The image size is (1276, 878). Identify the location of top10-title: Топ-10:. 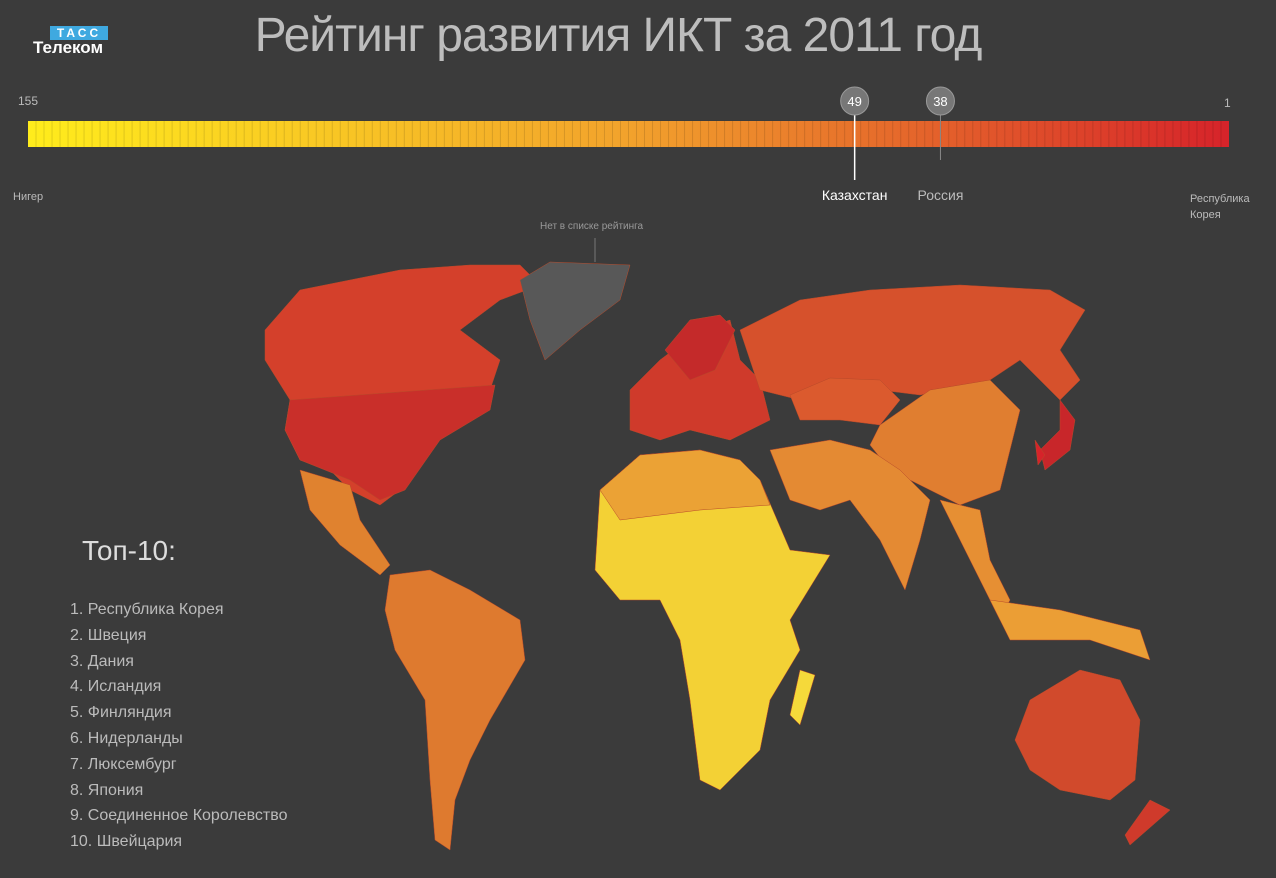
(129, 550).